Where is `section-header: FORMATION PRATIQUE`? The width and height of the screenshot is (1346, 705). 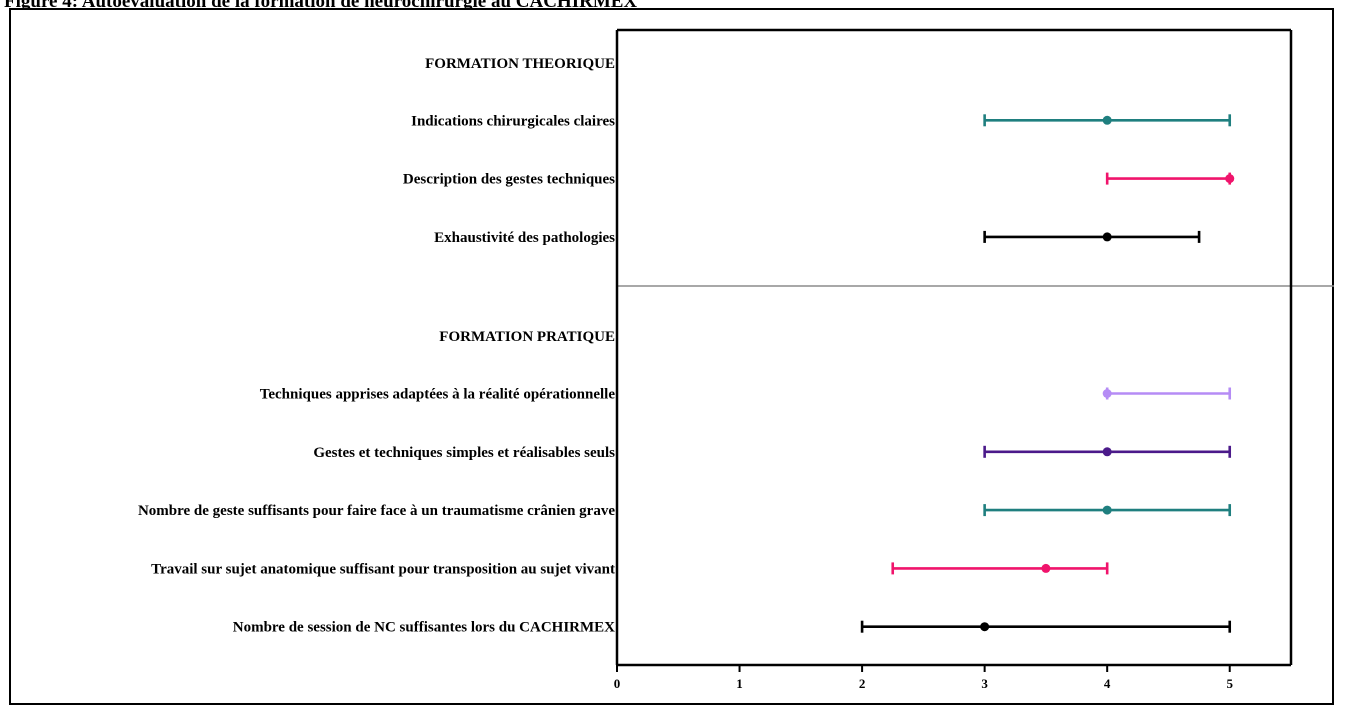 section-header: FORMATION PRATIQUE is located at coordinates (527, 337).